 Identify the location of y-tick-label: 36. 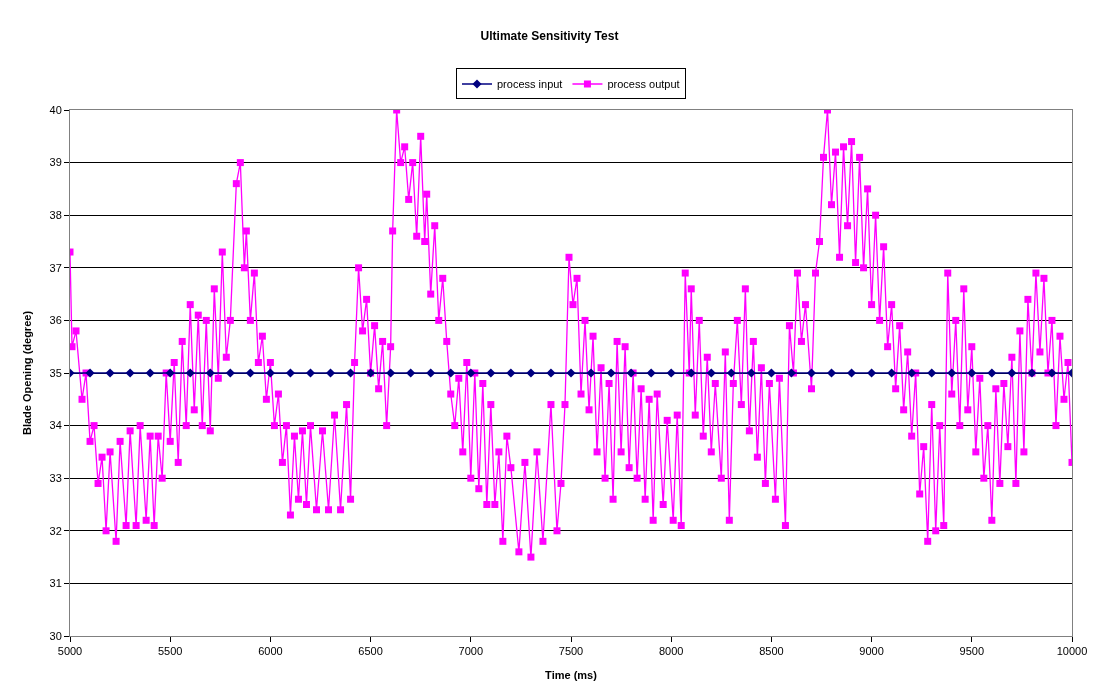
(55, 320).